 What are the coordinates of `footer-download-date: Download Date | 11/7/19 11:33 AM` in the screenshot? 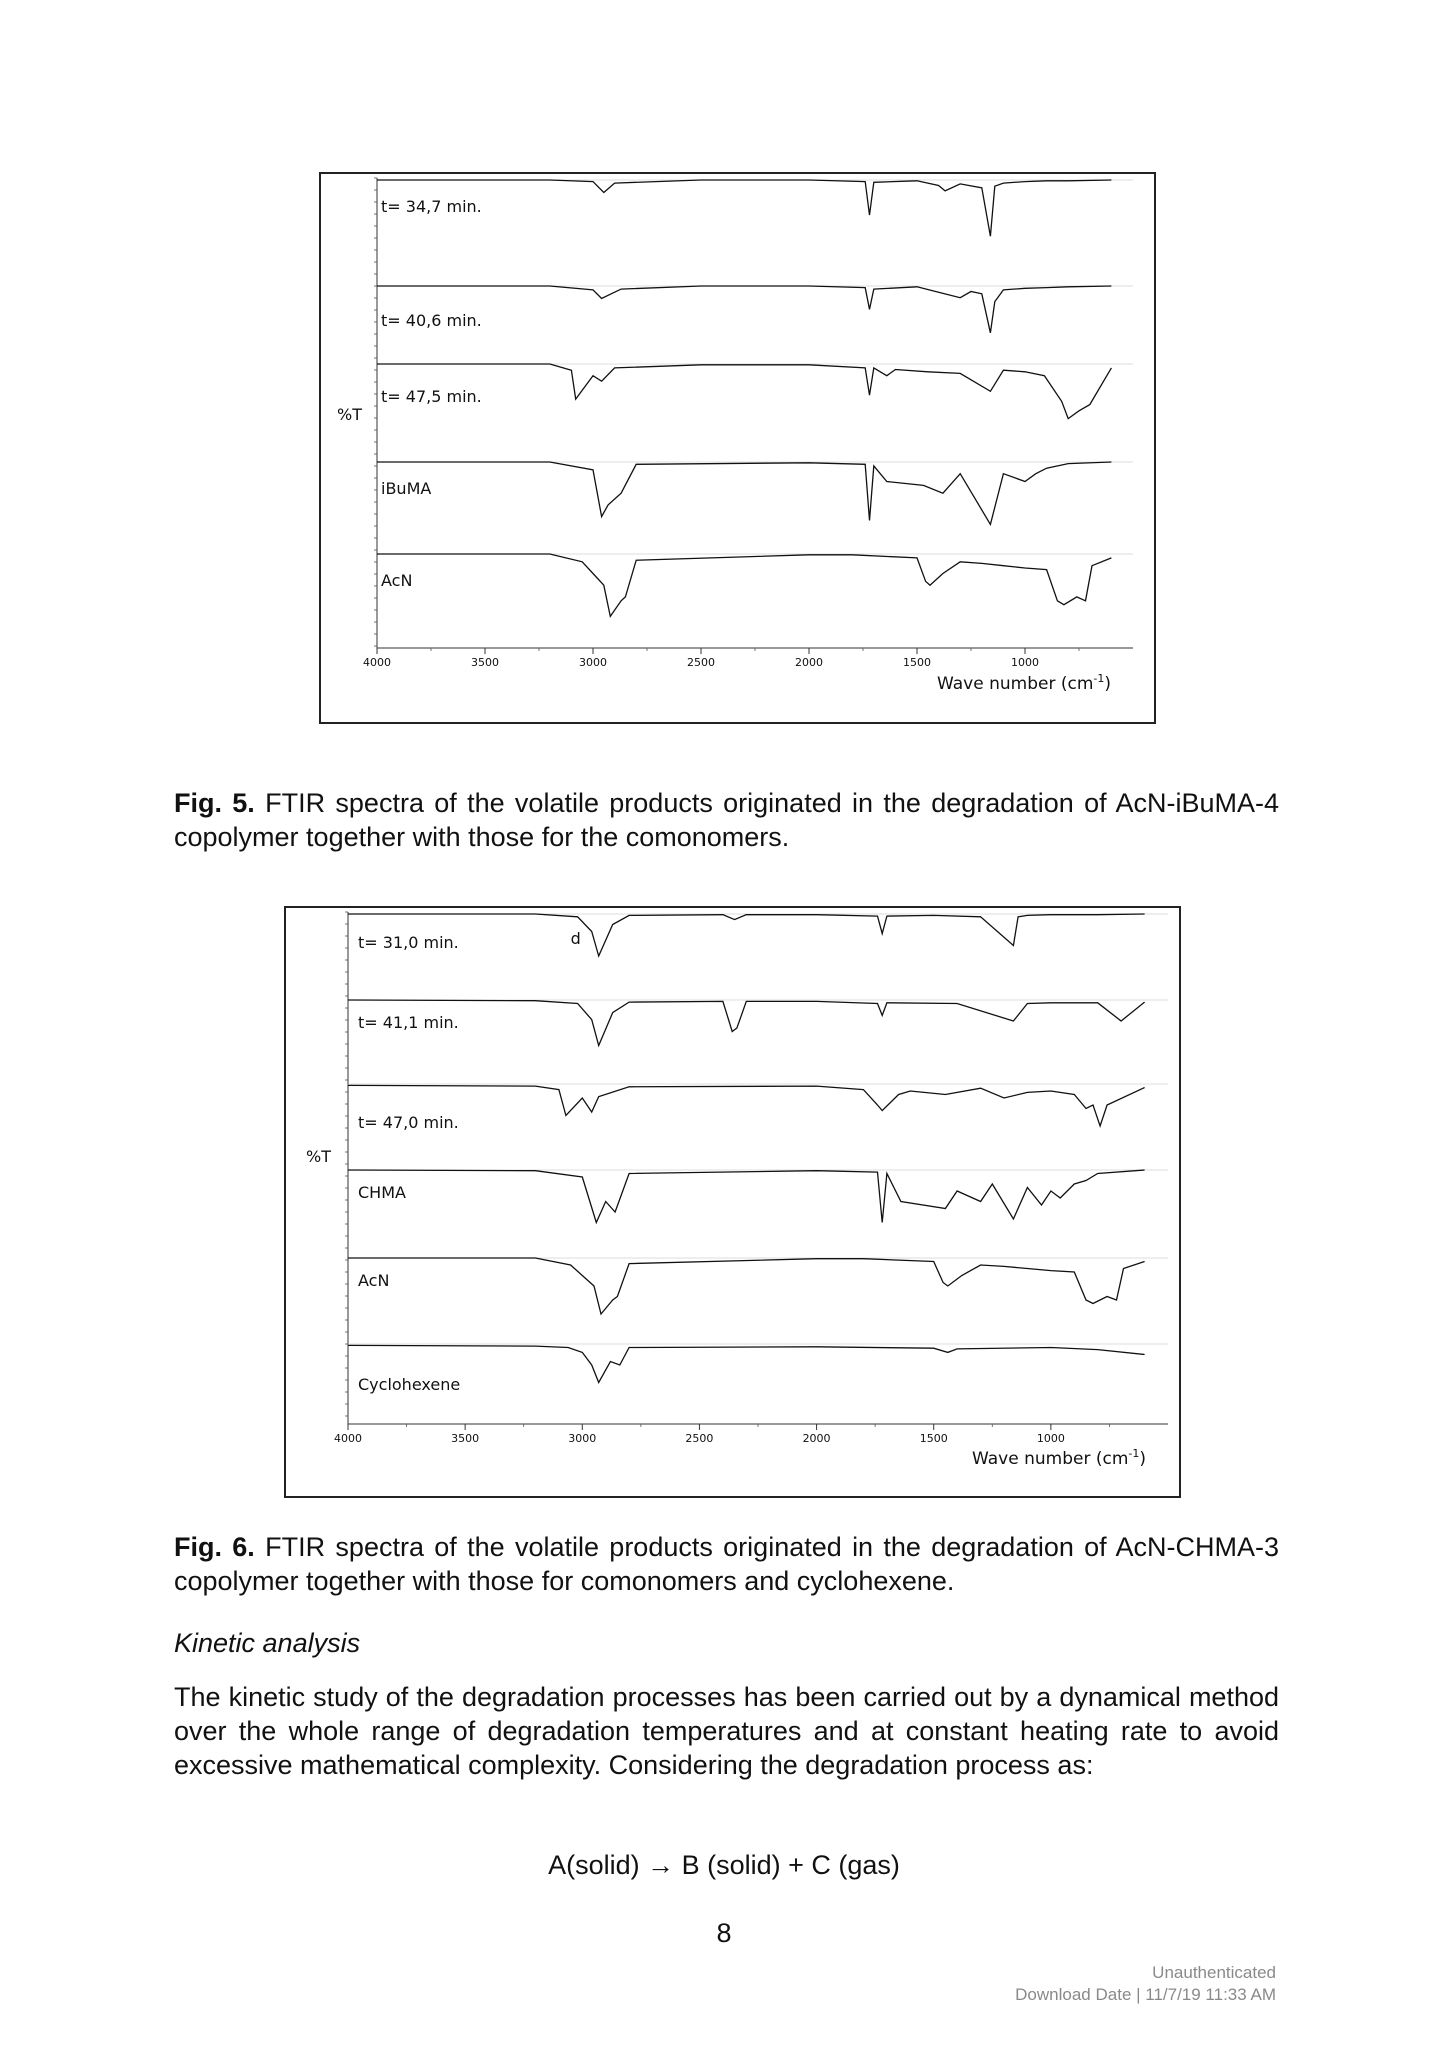 It's located at (1145, 1994).